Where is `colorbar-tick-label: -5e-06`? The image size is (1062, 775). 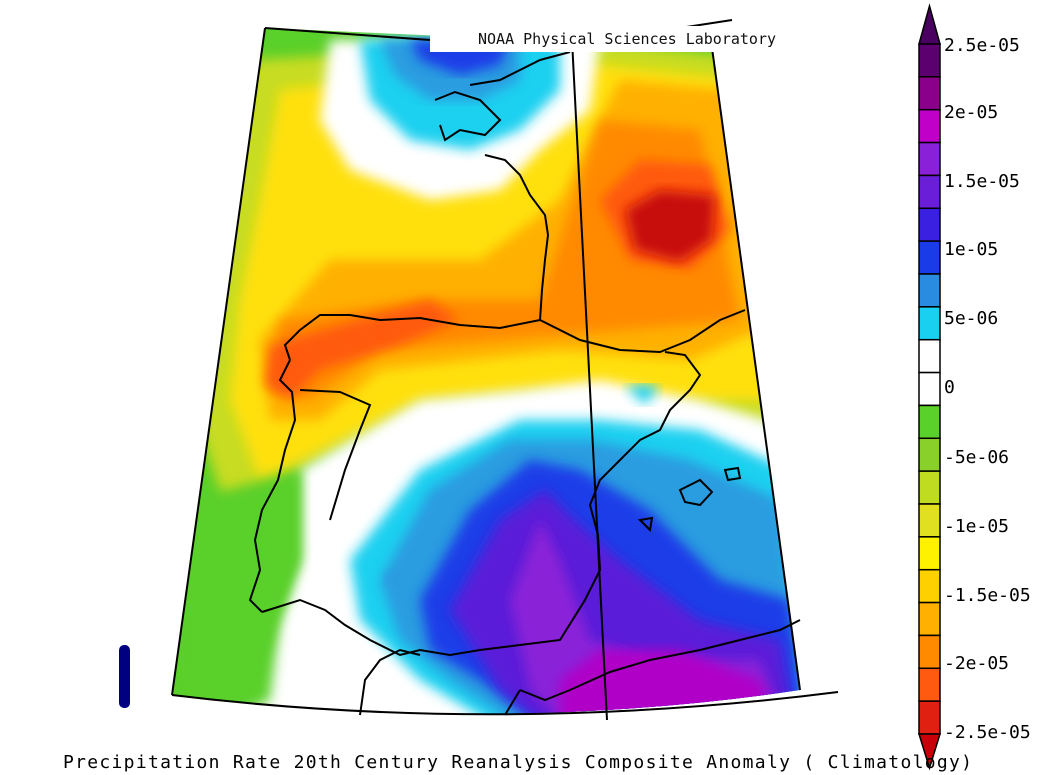
colorbar-tick-label: -5e-06 is located at coordinates (977, 457).